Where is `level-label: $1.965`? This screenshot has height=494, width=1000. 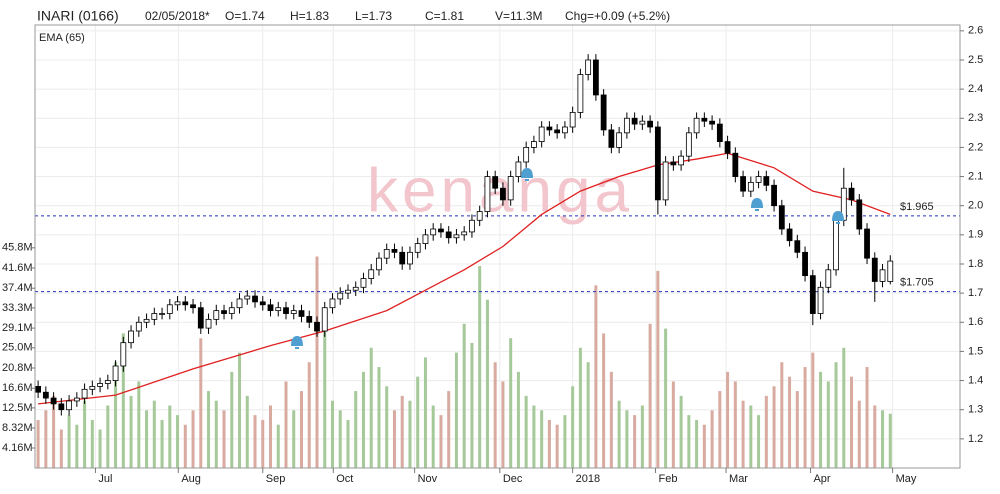 level-label: $1.965 is located at coordinates (917, 207).